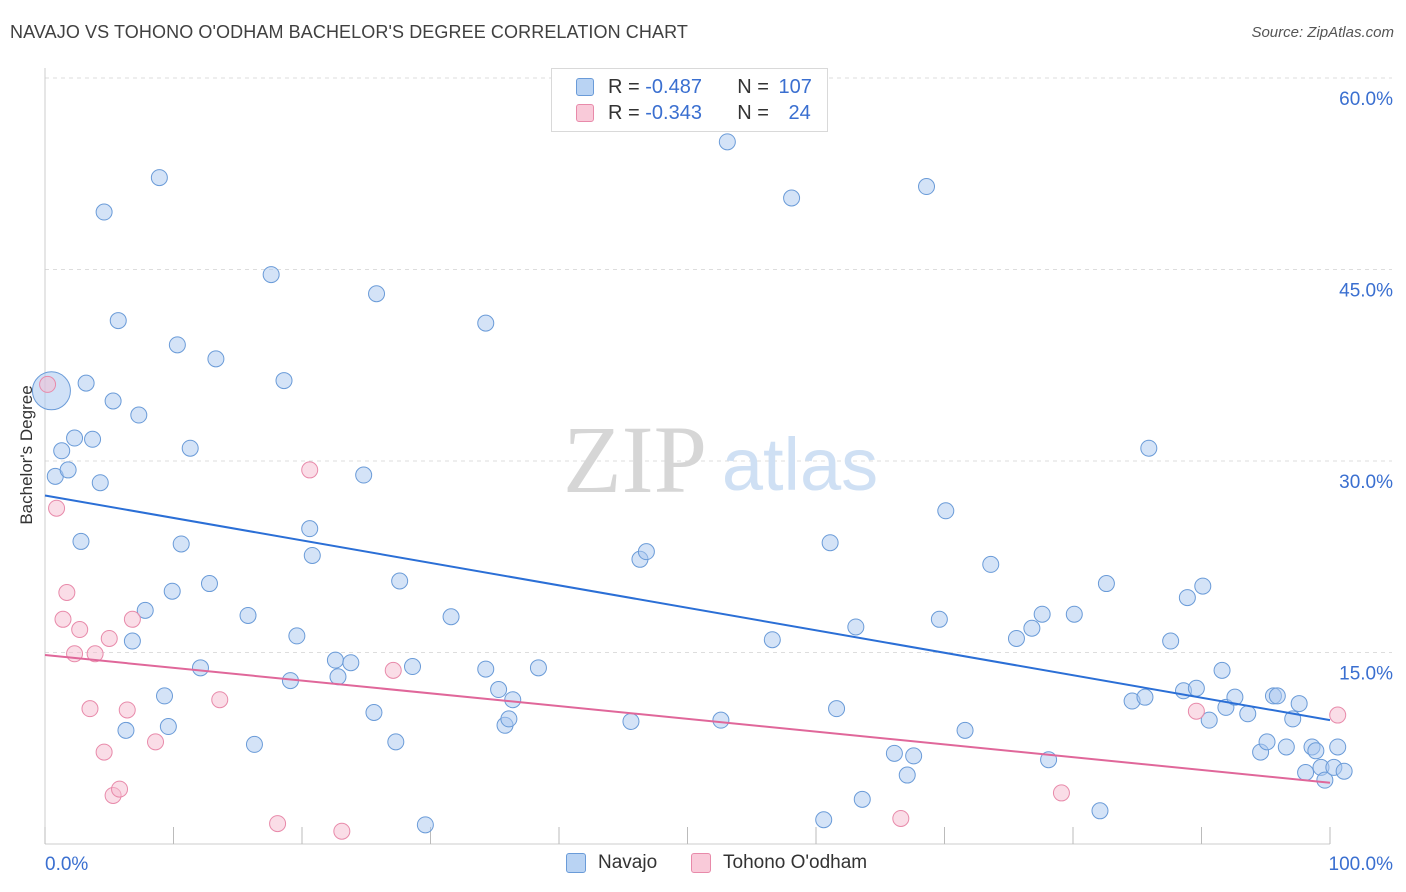 The width and height of the screenshot is (1406, 892). What do you see at coordinates (26, 455) in the screenshot?
I see `y-axis-label: Bachelor's Degree` at bounding box center [26, 455].